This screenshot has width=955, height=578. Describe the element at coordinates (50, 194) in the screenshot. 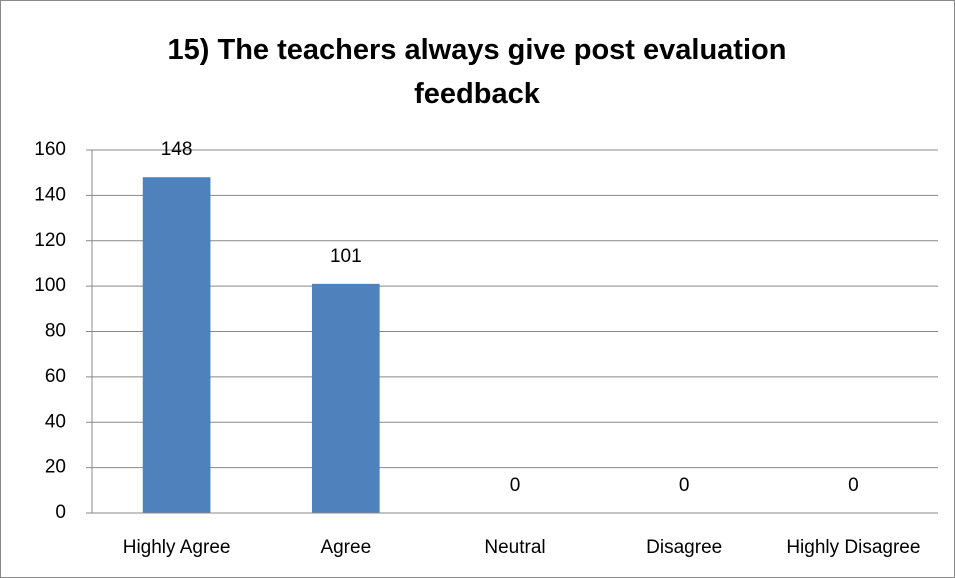

I see `y-tick-label: 140` at that location.